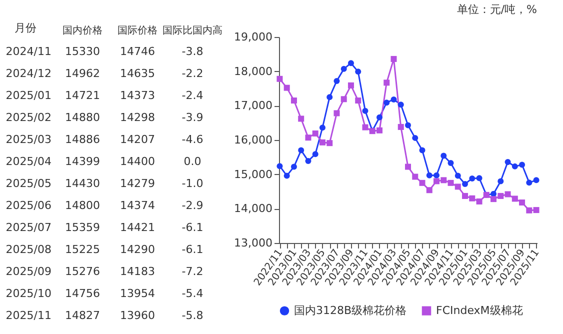 The height and width of the screenshot is (334, 563). Describe the element at coordinates (138, 30) in the screenshot. I see `x-tick-label: 国际价格` at that location.